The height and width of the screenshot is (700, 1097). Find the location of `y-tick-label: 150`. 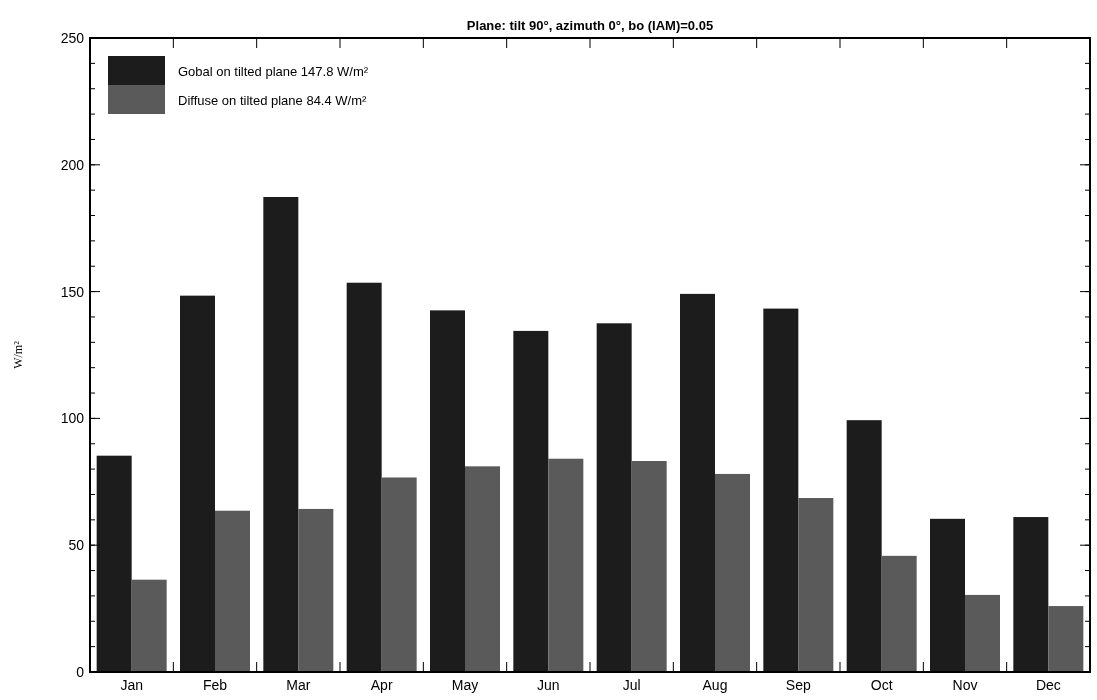

y-tick-label: 150 is located at coordinates (72, 291).